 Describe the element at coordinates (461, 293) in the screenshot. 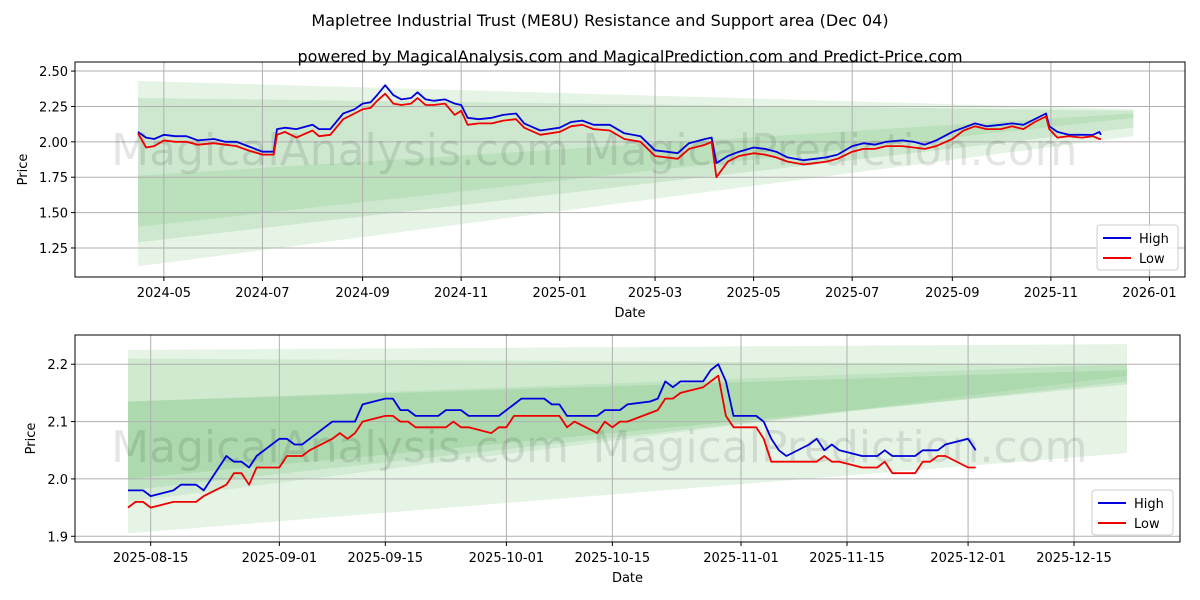

I see `x-tick-label: 2024-11` at that location.